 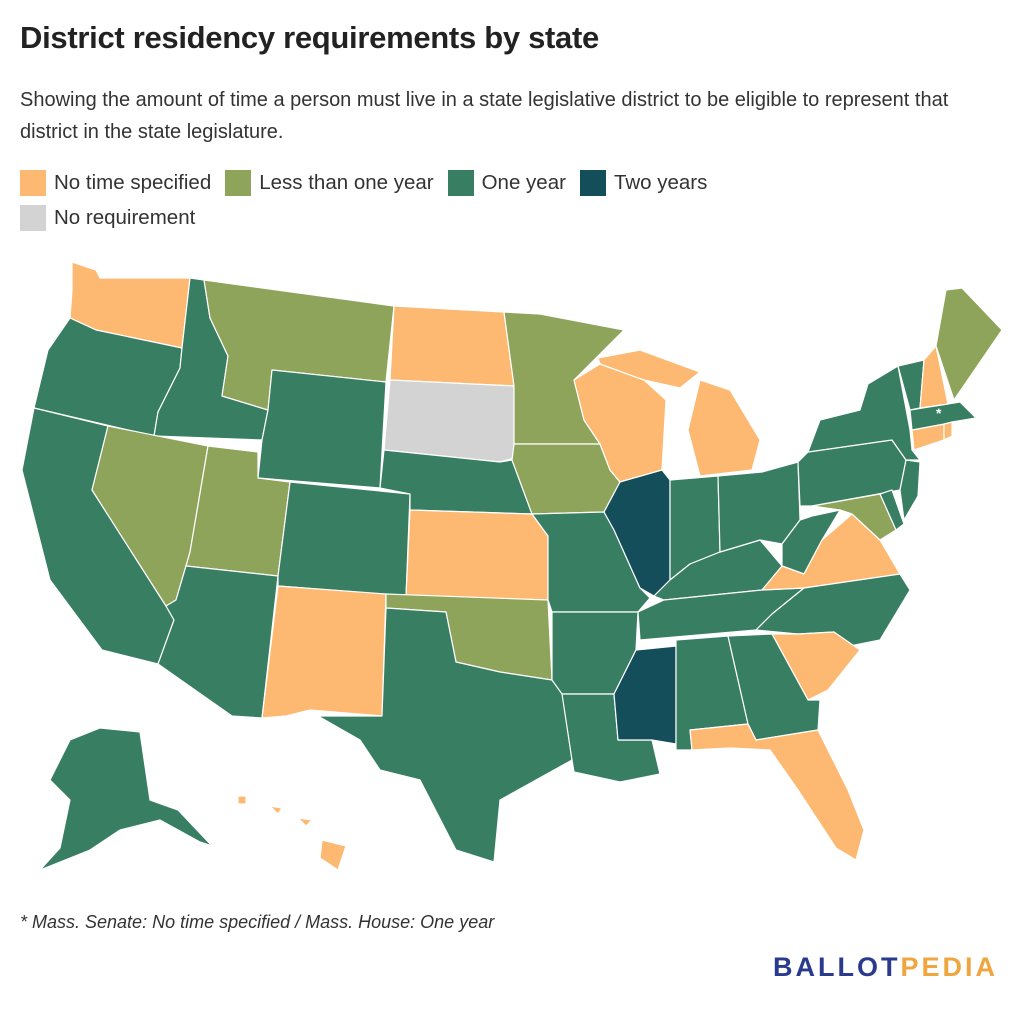 What do you see at coordinates (309, 37) in the screenshot?
I see `chart-title: District residency requirements by state` at bounding box center [309, 37].